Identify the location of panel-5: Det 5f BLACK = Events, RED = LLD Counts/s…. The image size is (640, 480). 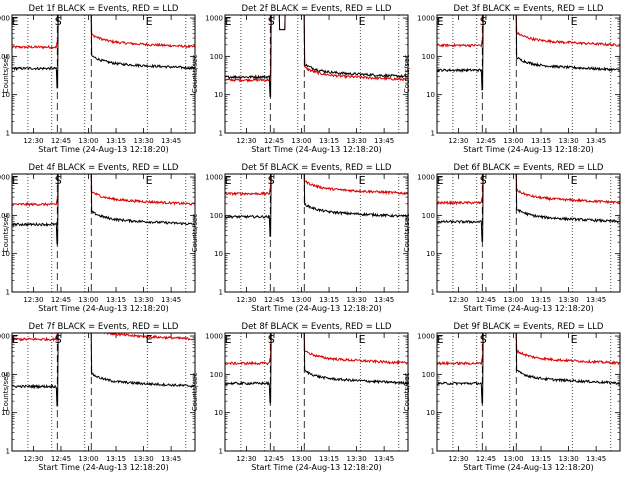
(300, 238).